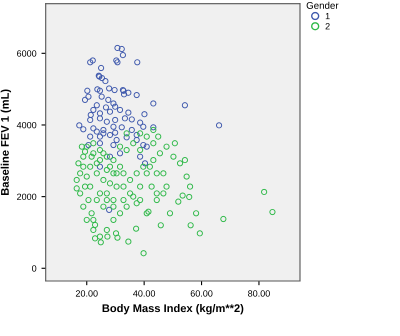 This screenshot has height=336, width=400. What do you see at coordinates (322, 5) in the screenshot?
I see `legend-title: Gender` at bounding box center [322, 5].